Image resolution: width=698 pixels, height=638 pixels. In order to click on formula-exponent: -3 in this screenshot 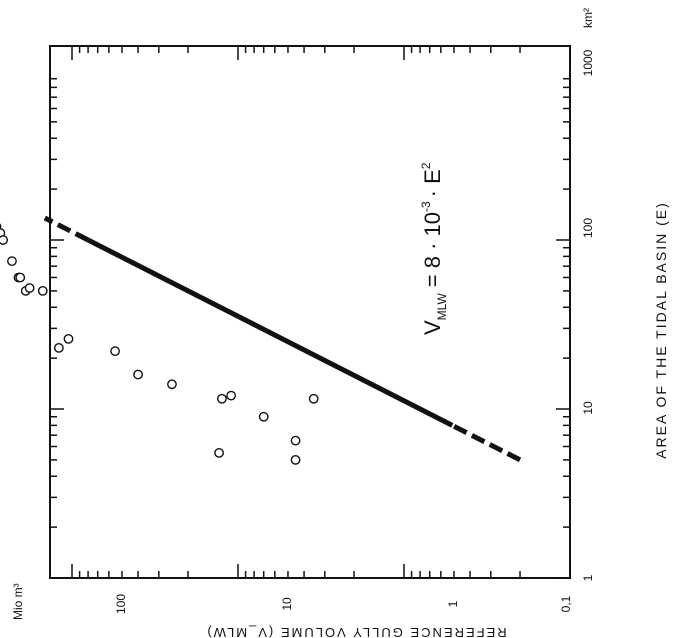, I will do `click(426, 206)`.